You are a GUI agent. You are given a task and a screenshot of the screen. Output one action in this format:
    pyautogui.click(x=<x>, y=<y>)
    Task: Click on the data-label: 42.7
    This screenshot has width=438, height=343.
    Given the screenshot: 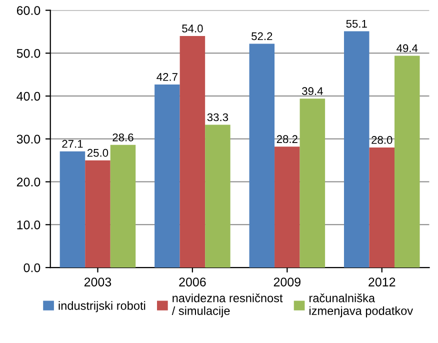 What is the action you would take?
    pyautogui.click(x=167, y=77)
    